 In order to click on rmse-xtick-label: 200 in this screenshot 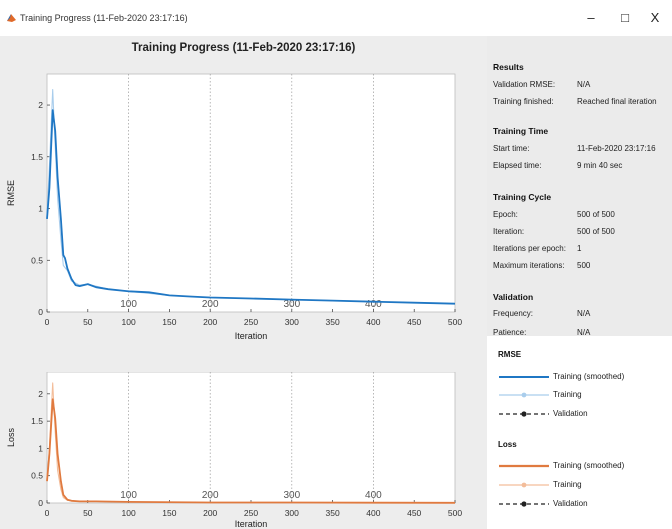, I will do `click(210, 322)`.